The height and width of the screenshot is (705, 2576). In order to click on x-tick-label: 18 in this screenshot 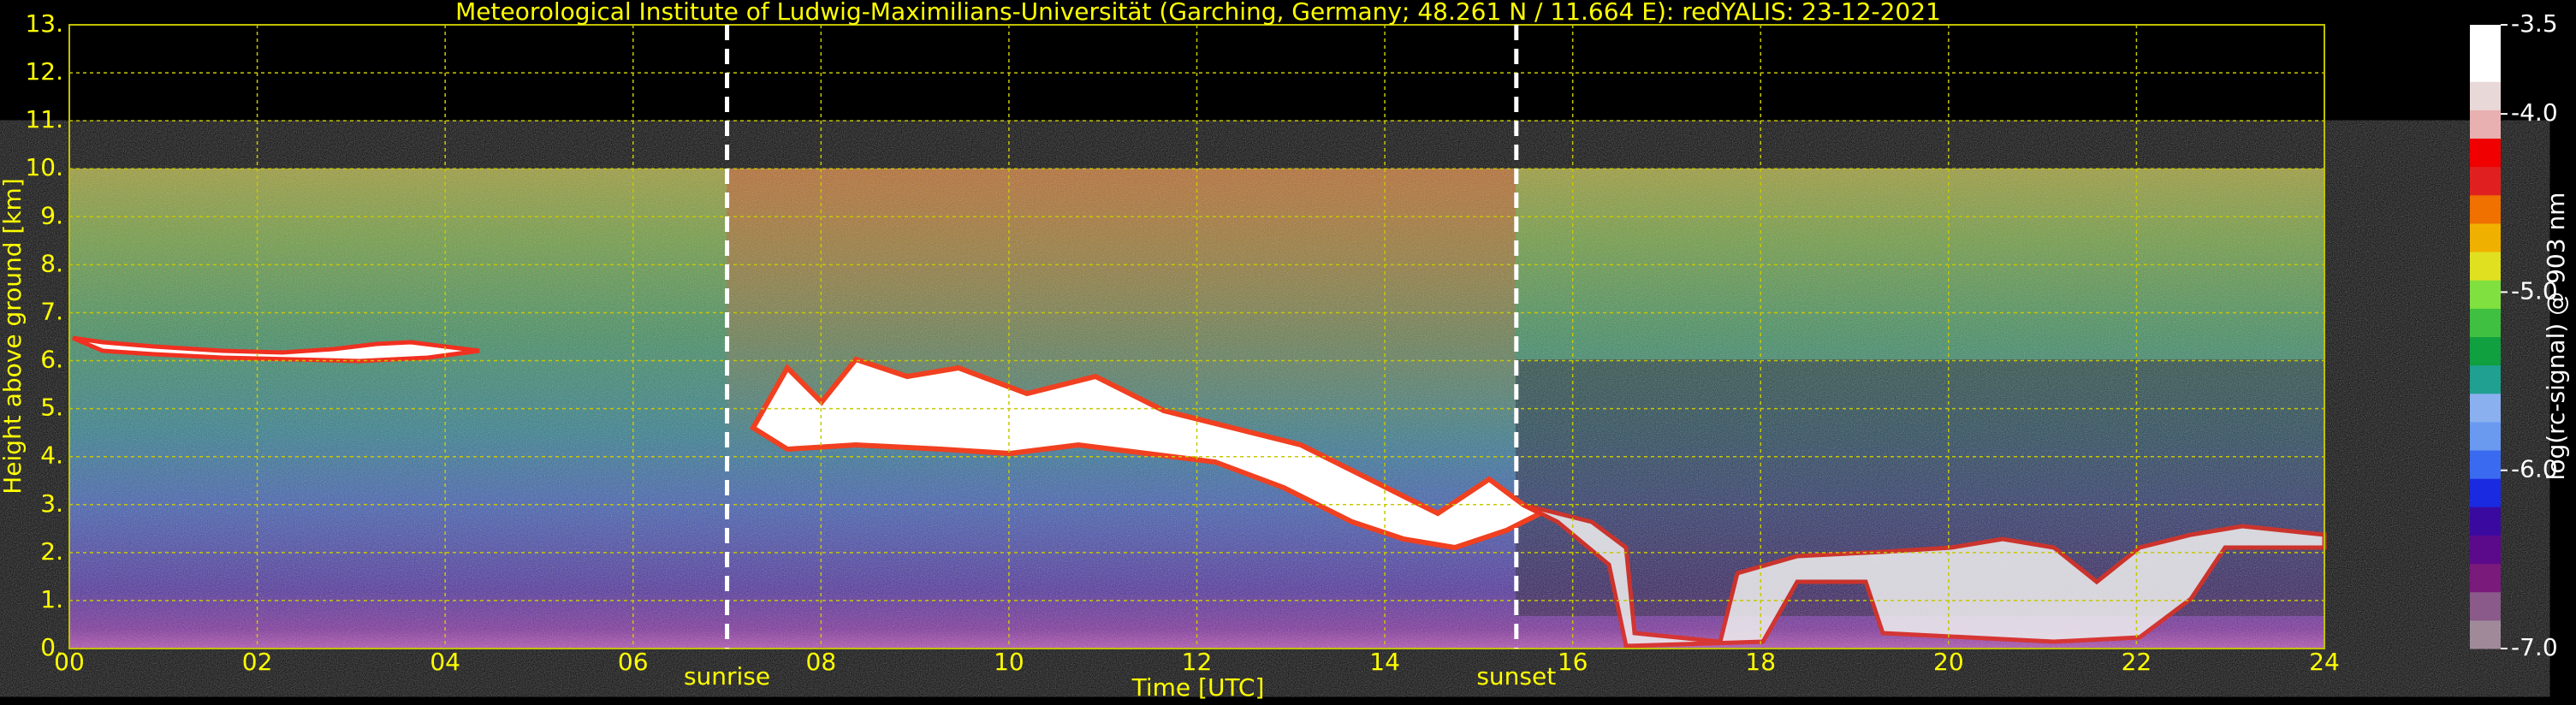, I will do `click(1760, 662)`.